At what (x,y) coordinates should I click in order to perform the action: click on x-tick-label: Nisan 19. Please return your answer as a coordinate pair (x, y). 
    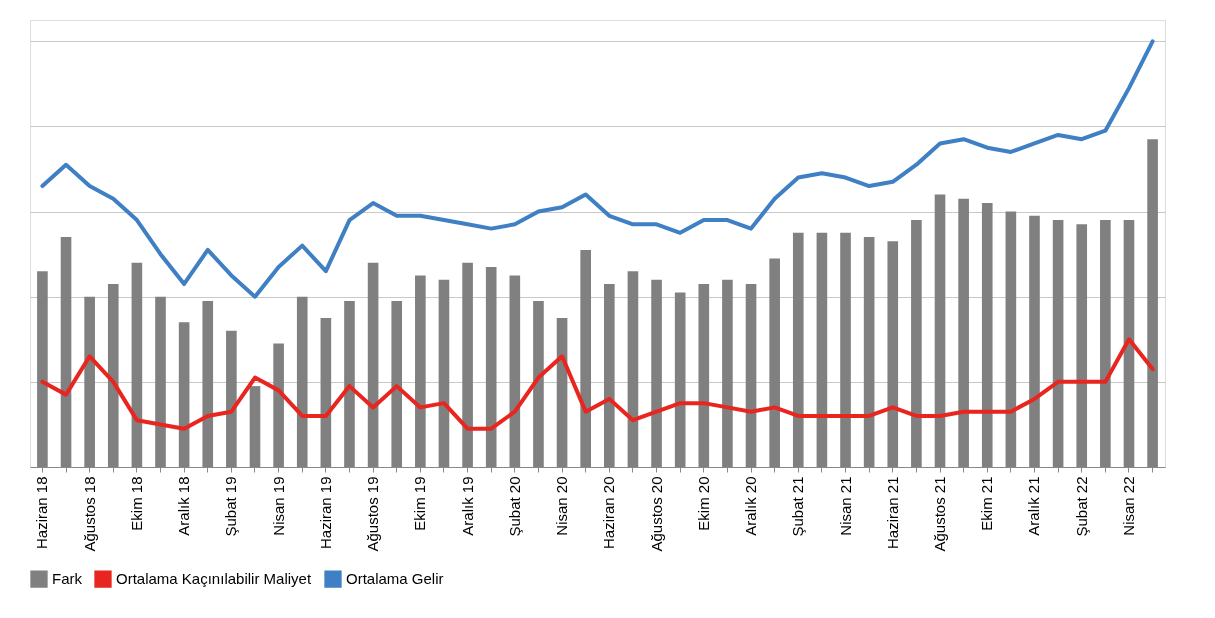
    Looking at the image, I should click on (278, 506).